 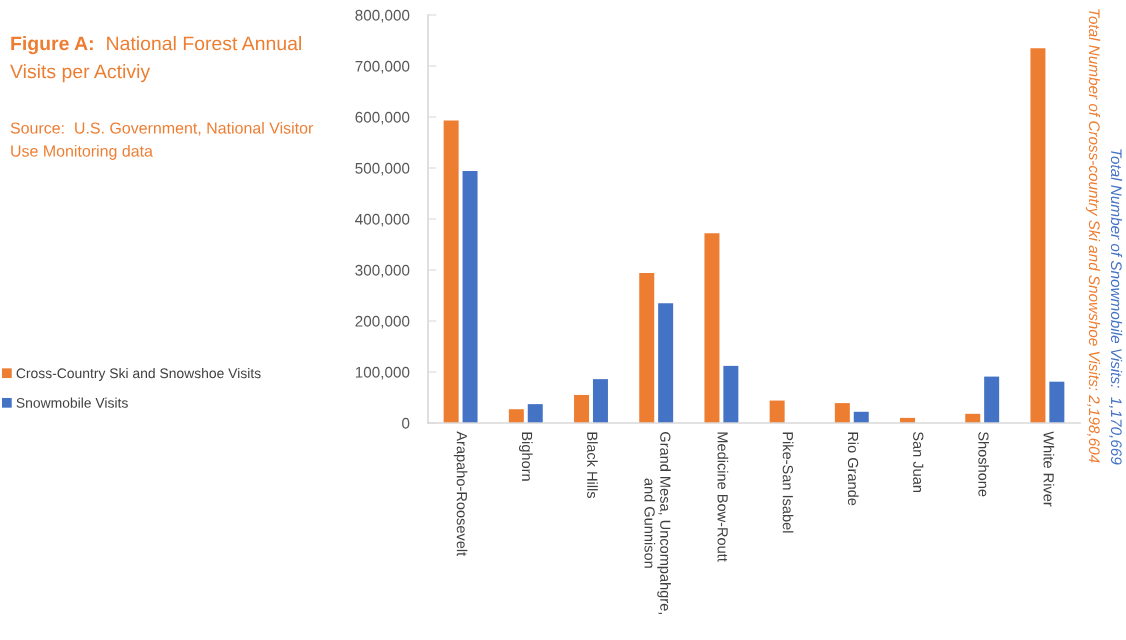 I want to click on x-tick-label: Black Hills, so click(x=592, y=465).